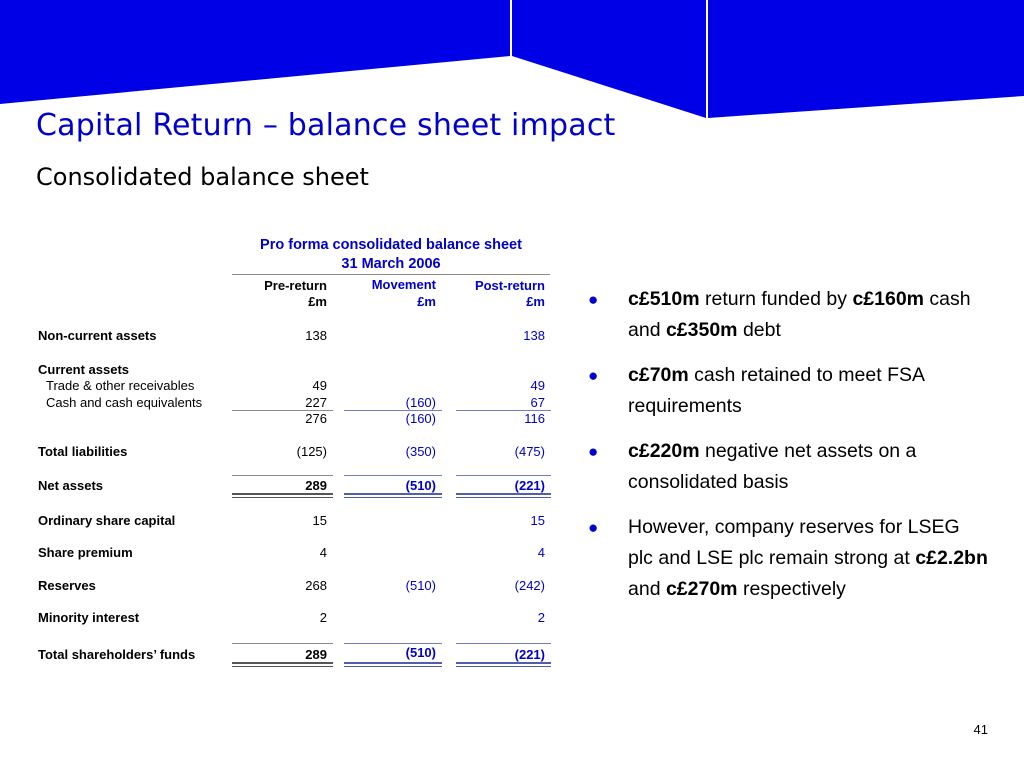 This screenshot has width=1024, height=768. Describe the element at coordinates (537, 385) in the screenshot. I see `cell-post: 49` at that location.